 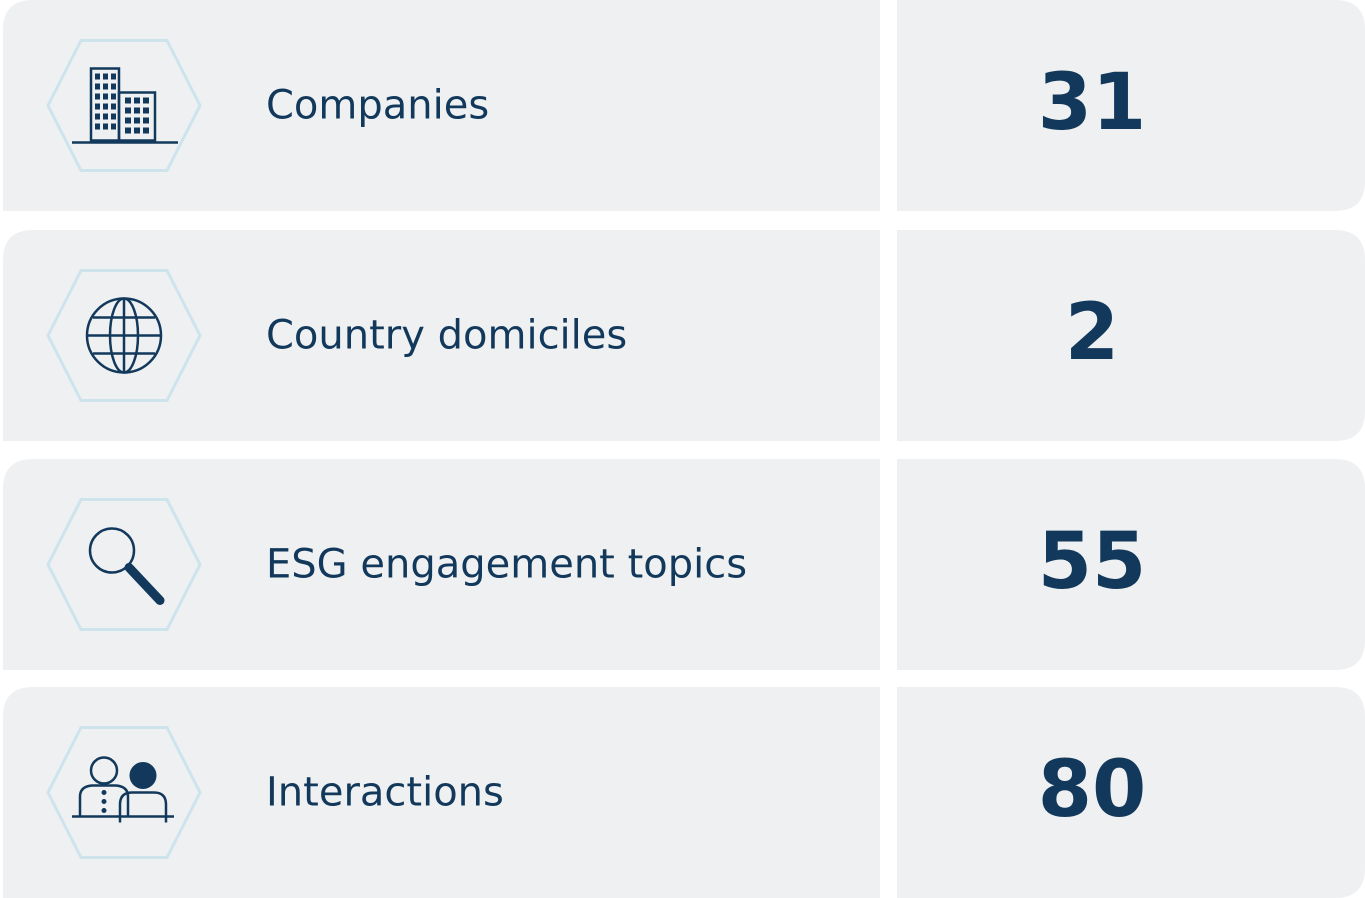 What do you see at coordinates (446, 336) in the screenshot?
I see `row-label: Country domiciles` at bounding box center [446, 336].